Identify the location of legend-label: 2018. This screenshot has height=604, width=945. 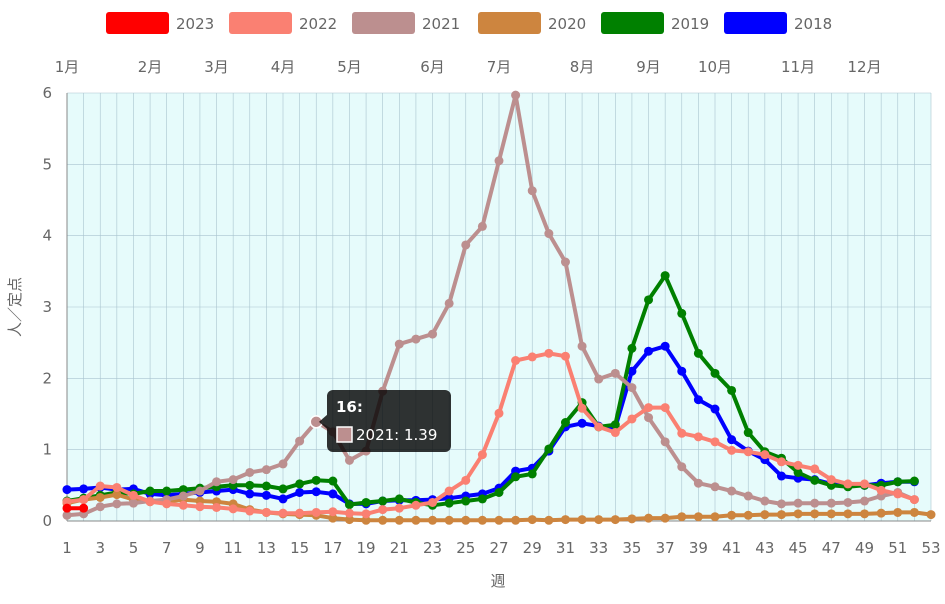
(813, 24).